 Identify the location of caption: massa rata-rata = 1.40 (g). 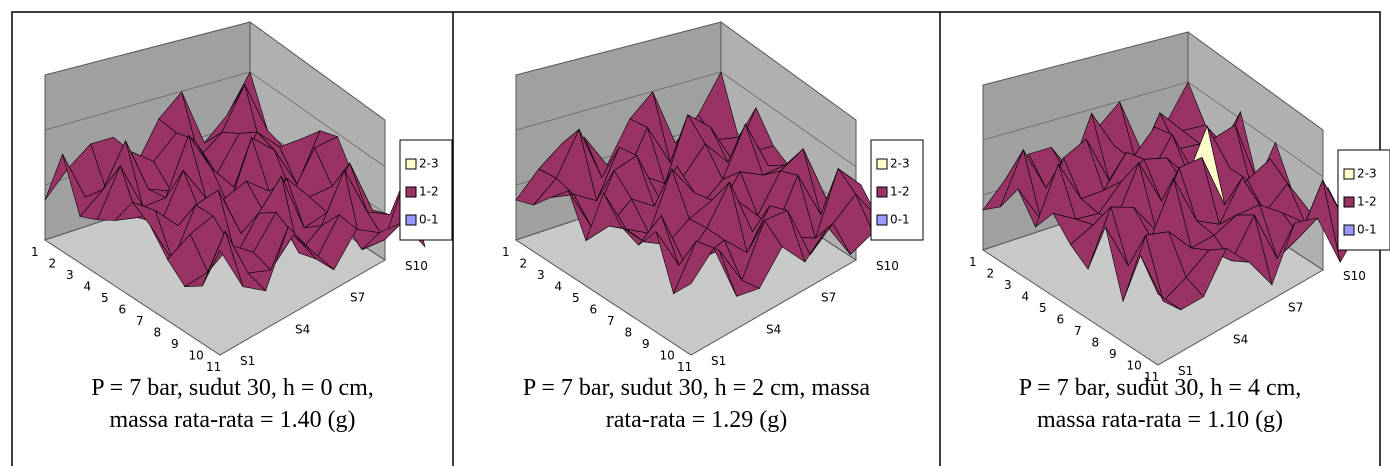
(232, 420).